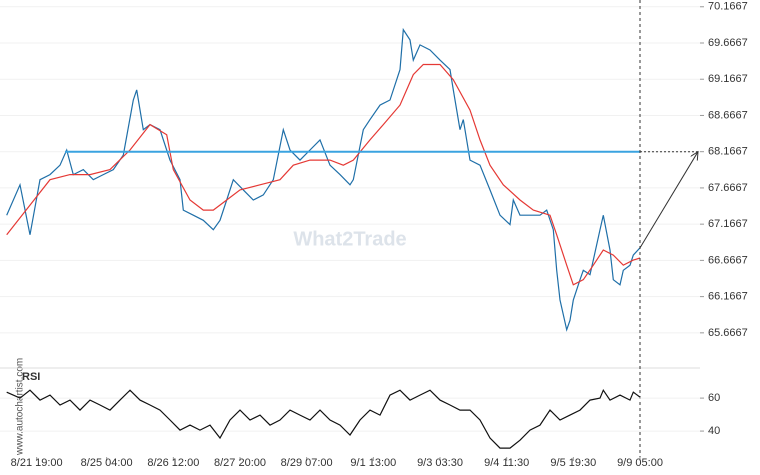  What do you see at coordinates (728, 297) in the screenshot?
I see `y-tick-label: 66.1667` at bounding box center [728, 297].